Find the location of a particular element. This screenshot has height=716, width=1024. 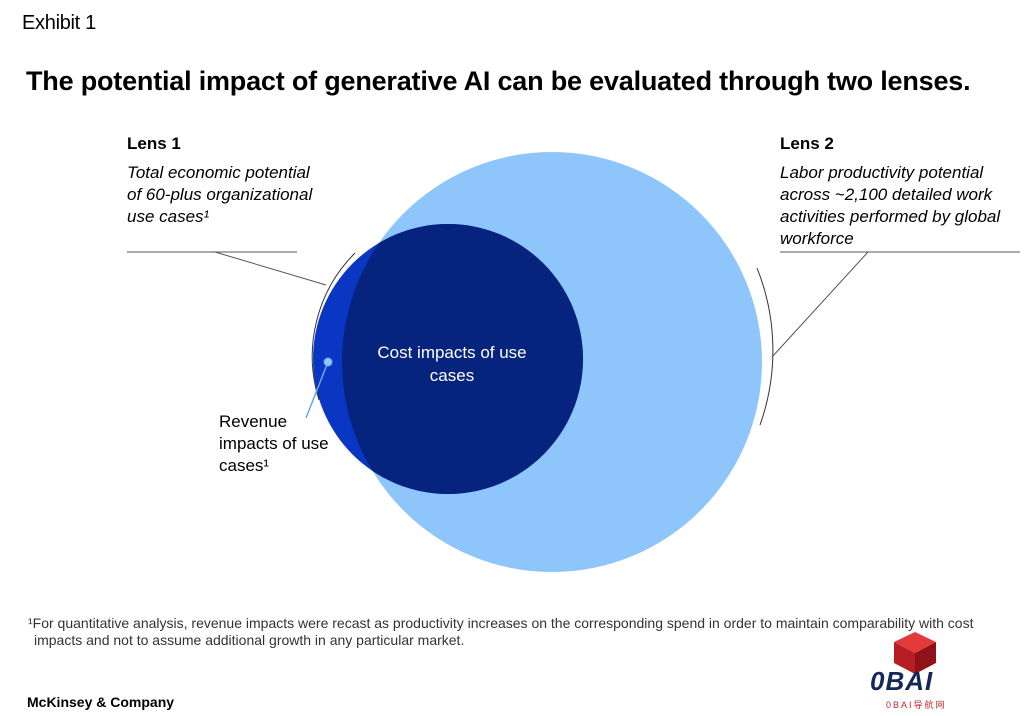

watermark-text: 0BAI is located at coordinates (902, 681).